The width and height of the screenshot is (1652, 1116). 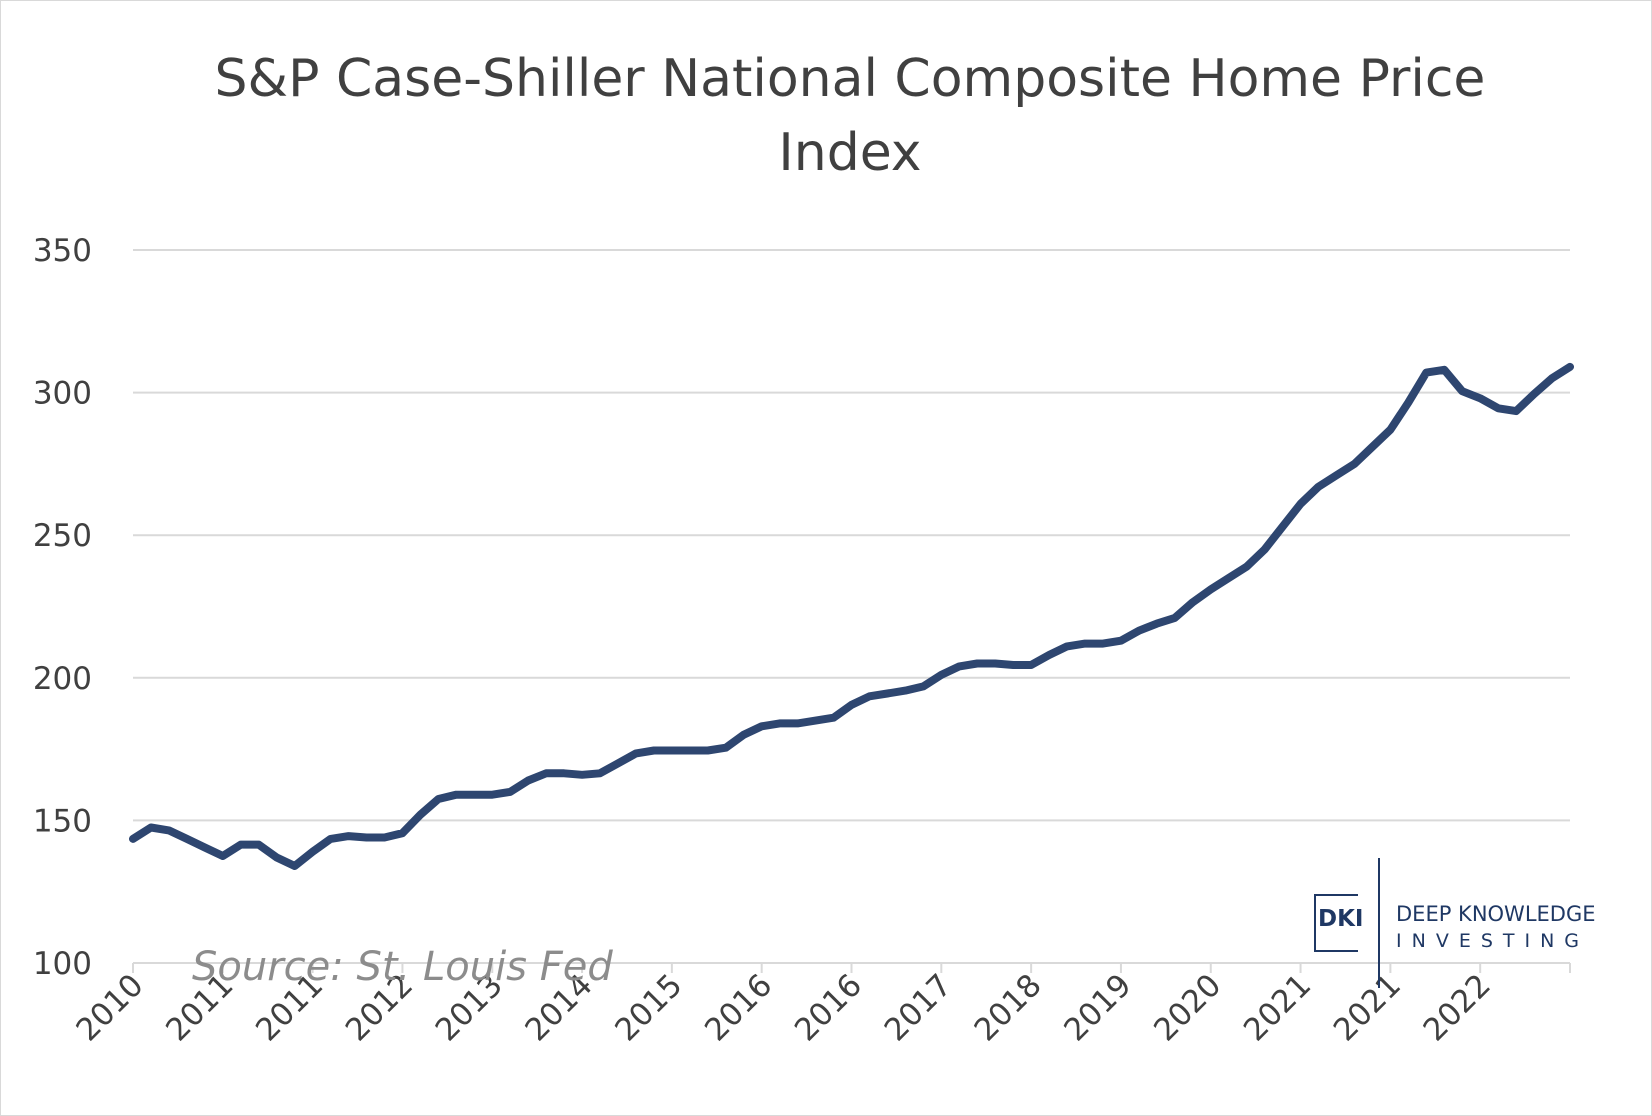 I want to click on x-axis, so click(x=851, y=967).